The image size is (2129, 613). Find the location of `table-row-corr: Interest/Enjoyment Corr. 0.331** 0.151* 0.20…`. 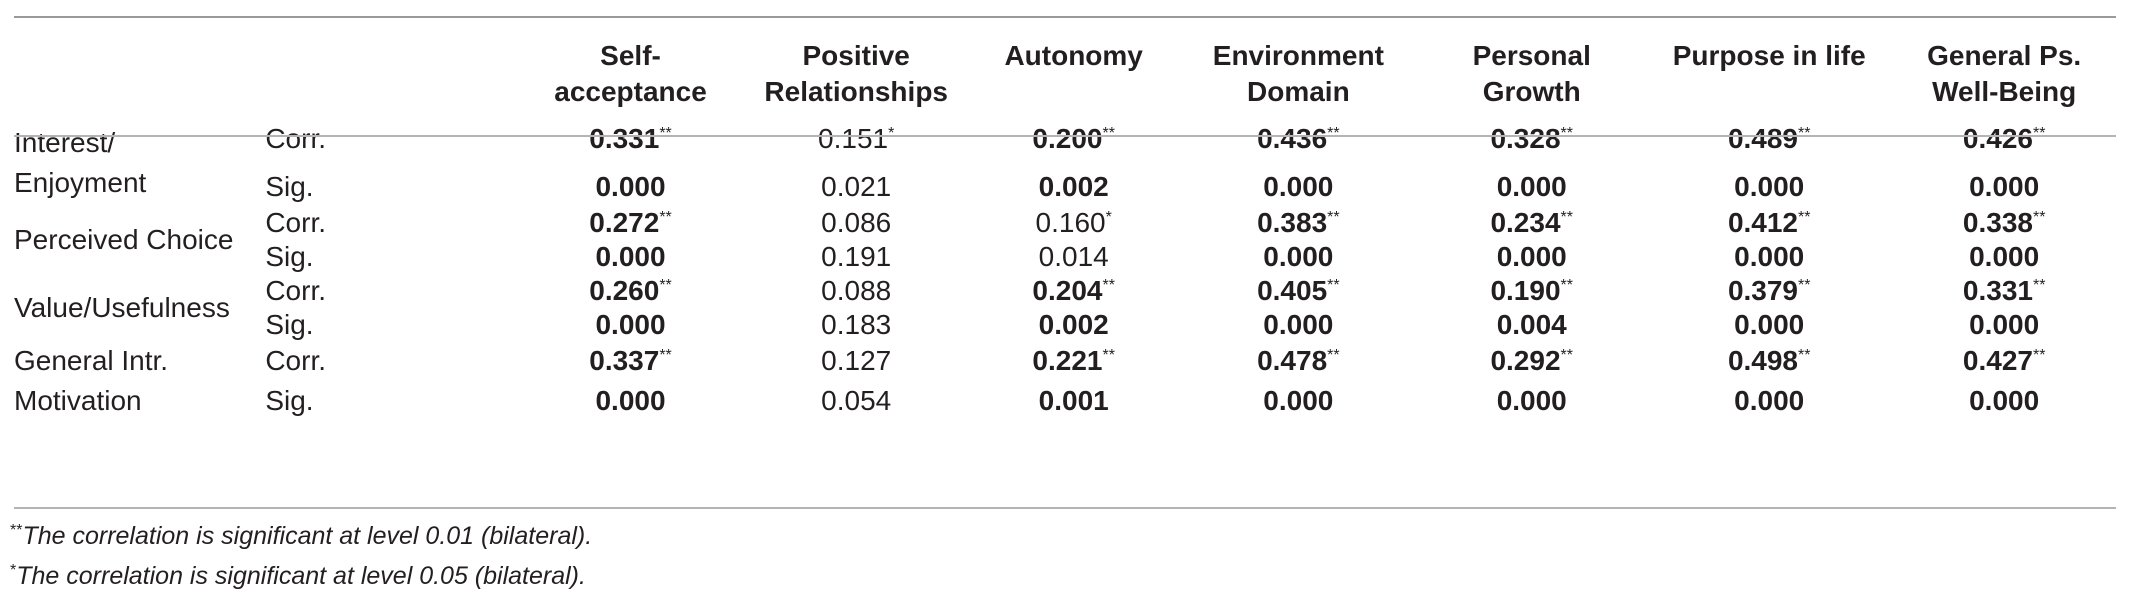

table-row-corr: Interest/Enjoyment Corr. 0.331** 0.151* 0.20… is located at coordinates (1065, 160).